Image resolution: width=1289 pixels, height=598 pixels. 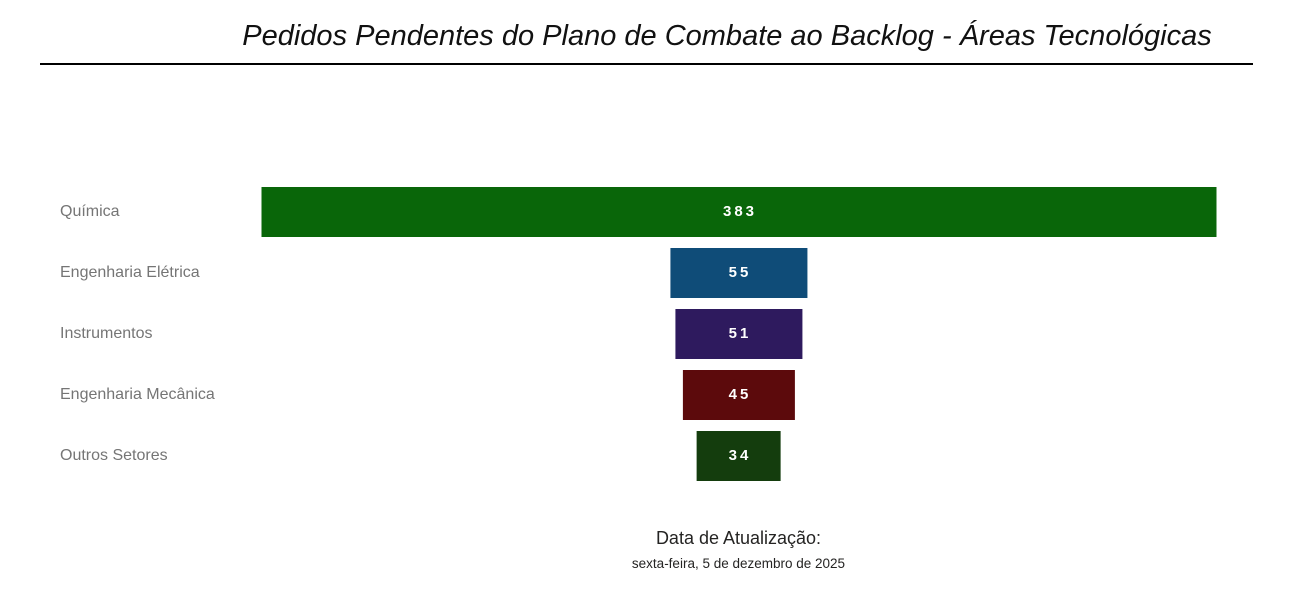 I want to click on funnel-bar: 45, so click(x=738, y=394).